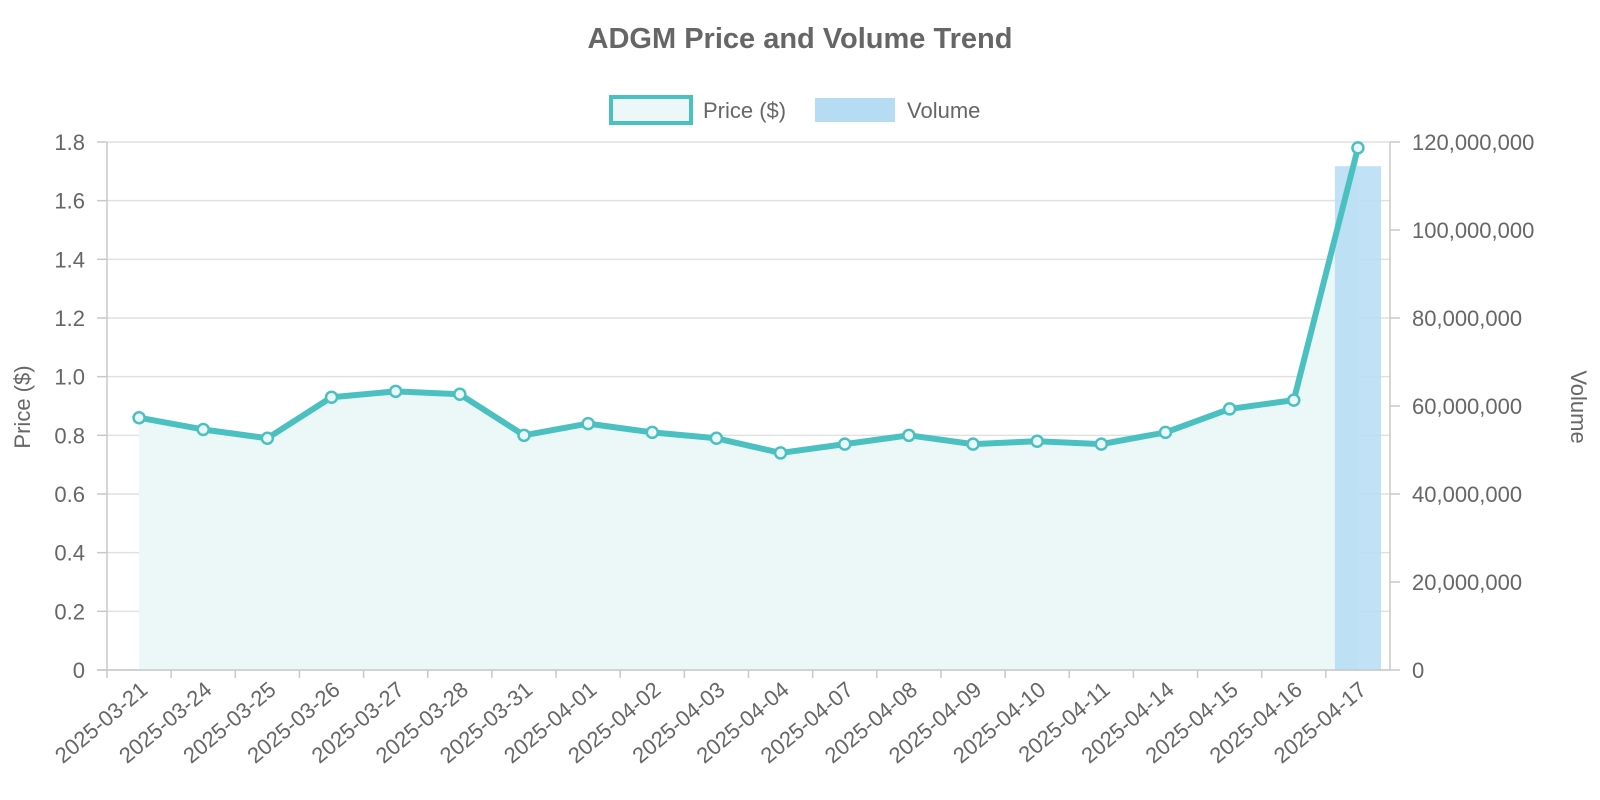  What do you see at coordinates (855, 110) in the screenshot?
I see `legend-swatch-volume` at bounding box center [855, 110].